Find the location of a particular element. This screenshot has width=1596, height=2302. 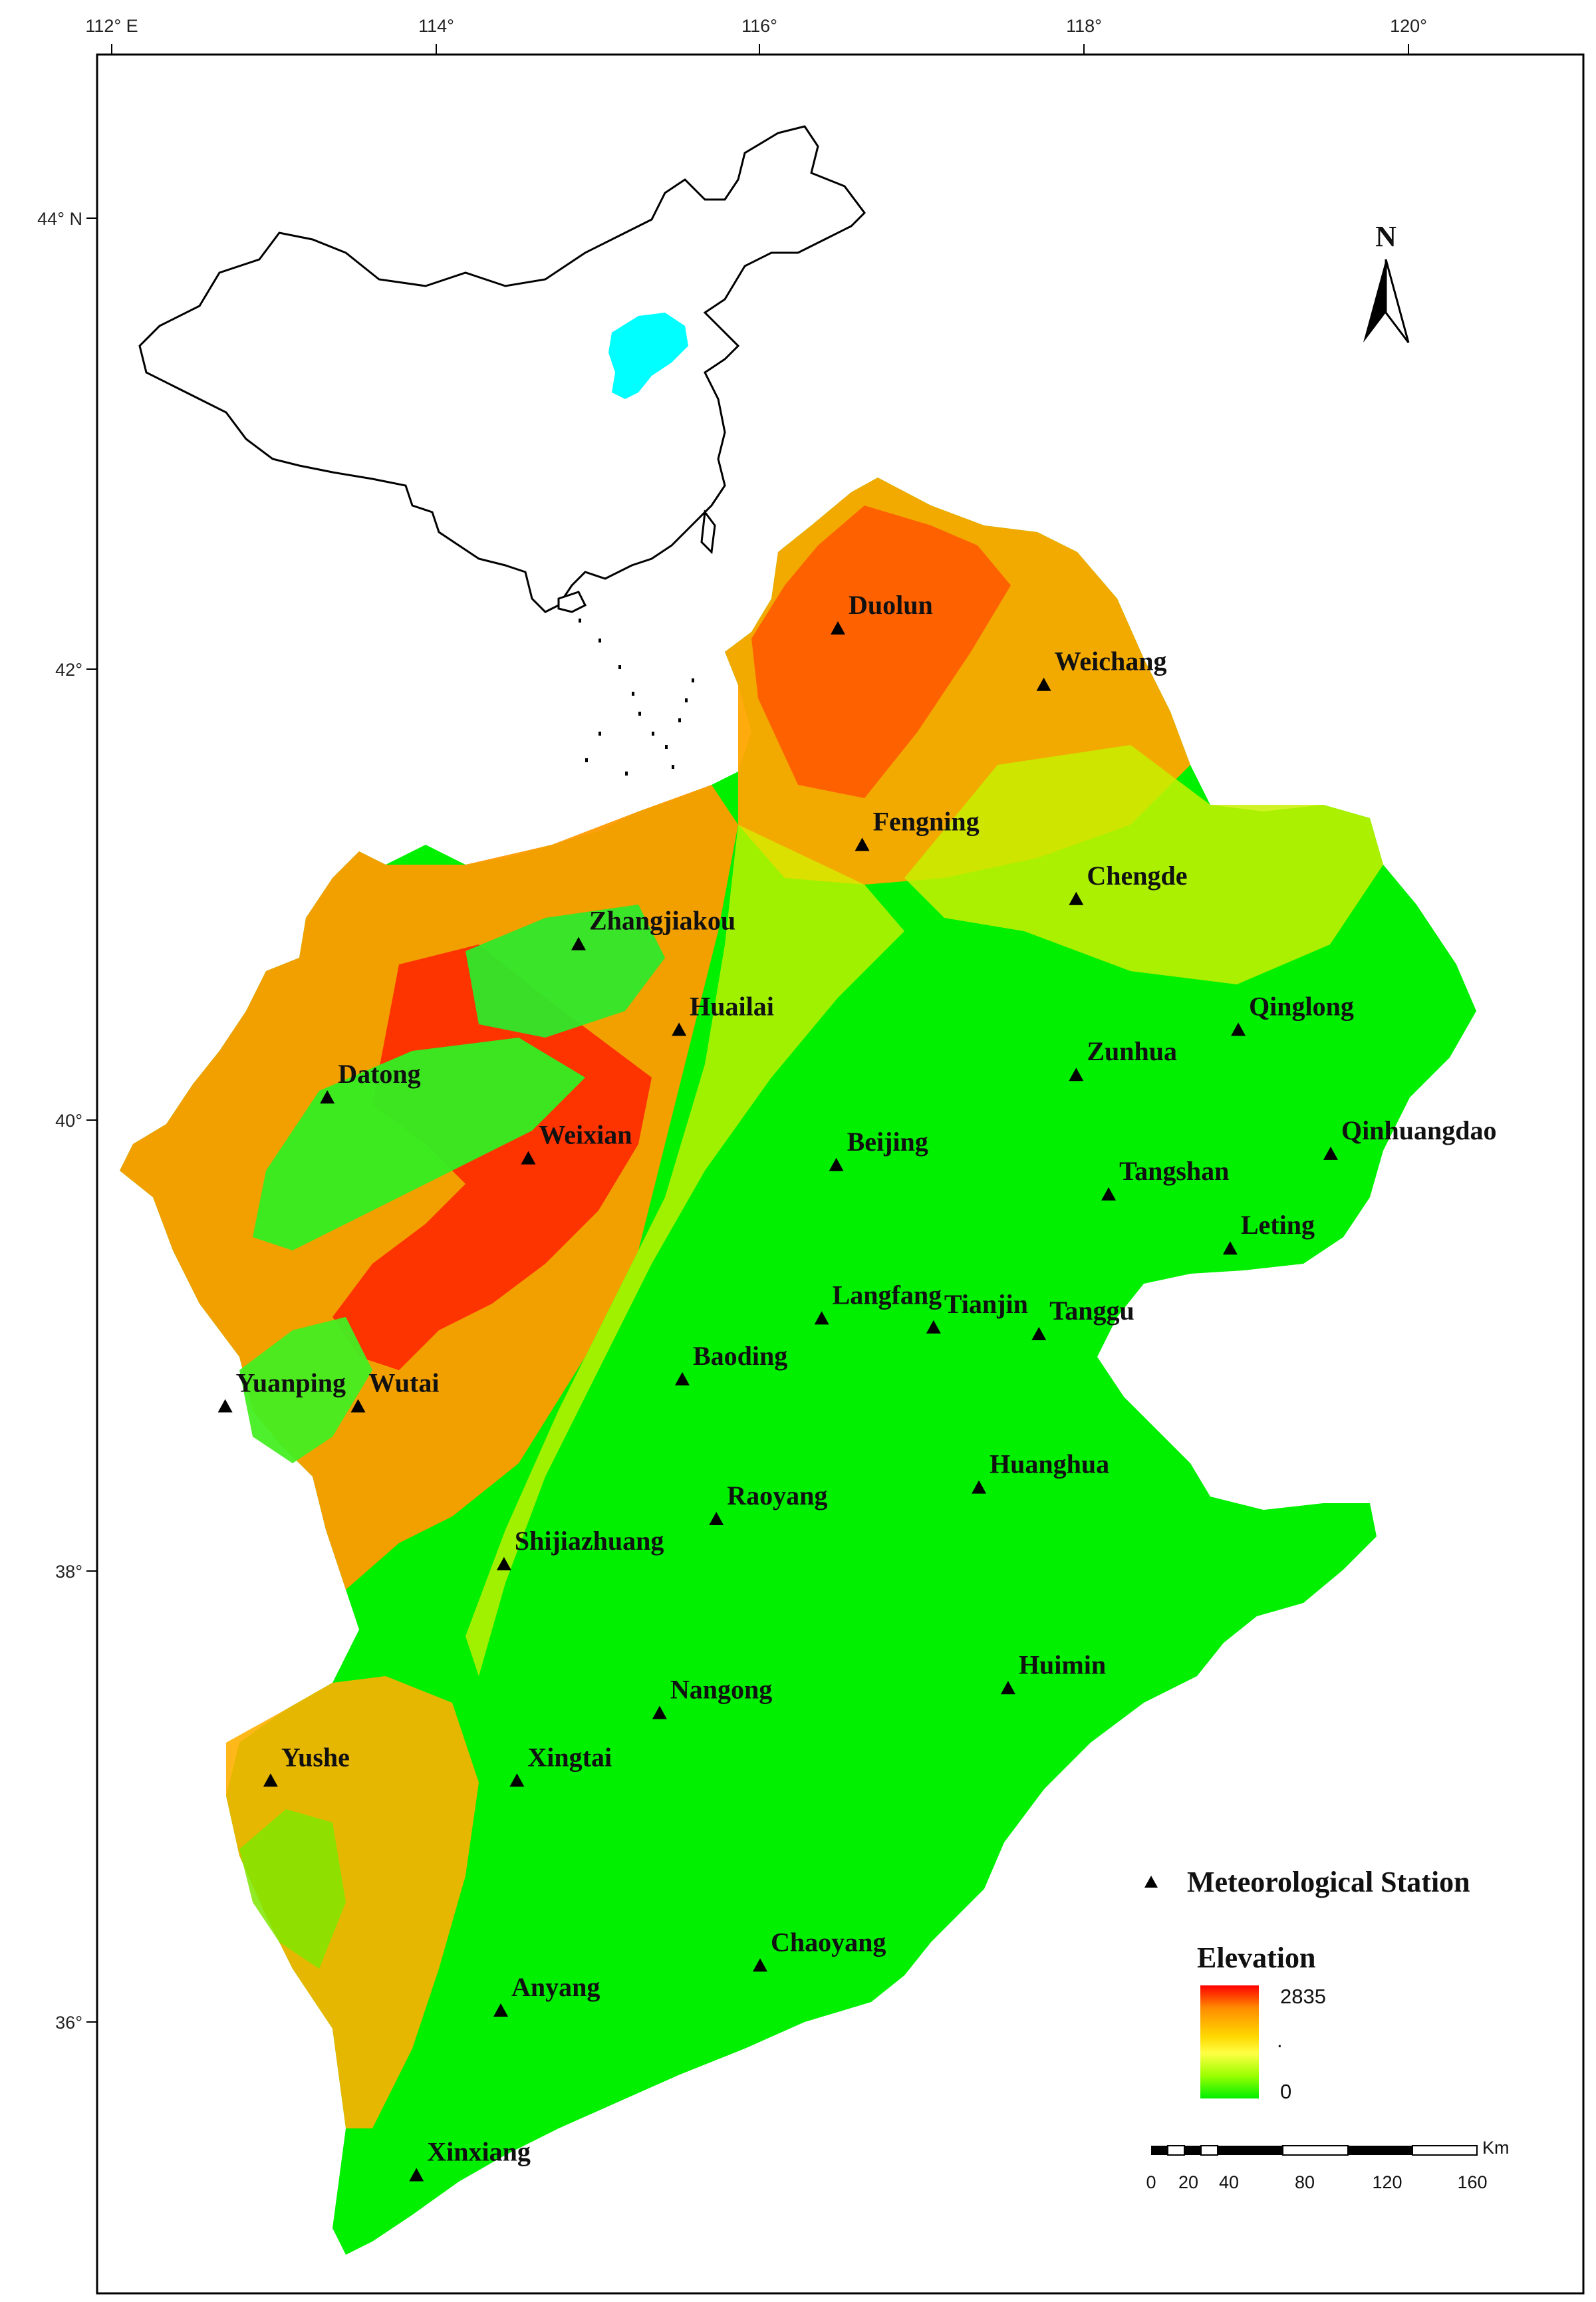

station-legend-label: Meteorological Station is located at coordinates (1328, 1882).